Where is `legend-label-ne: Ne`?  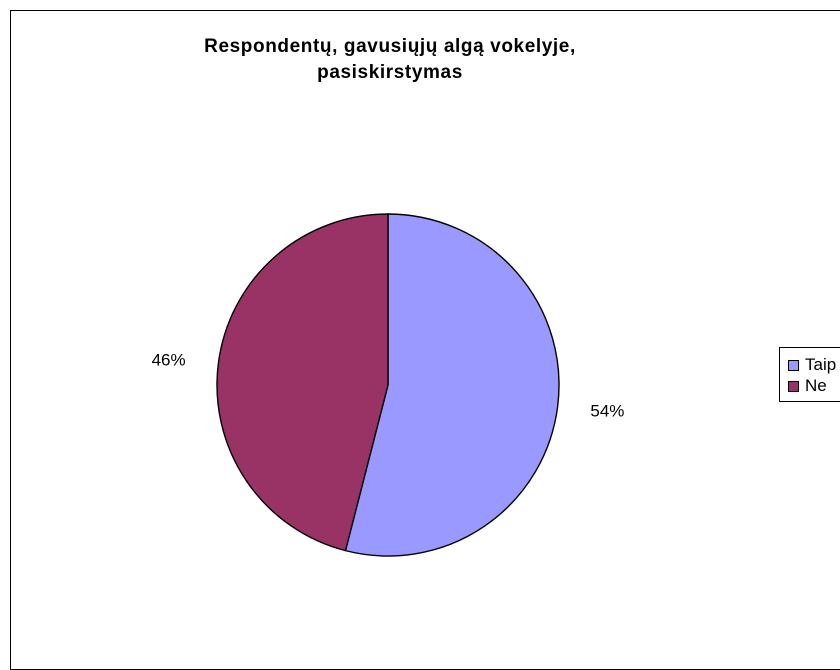
legend-label-ne: Ne is located at coordinates (816, 385).